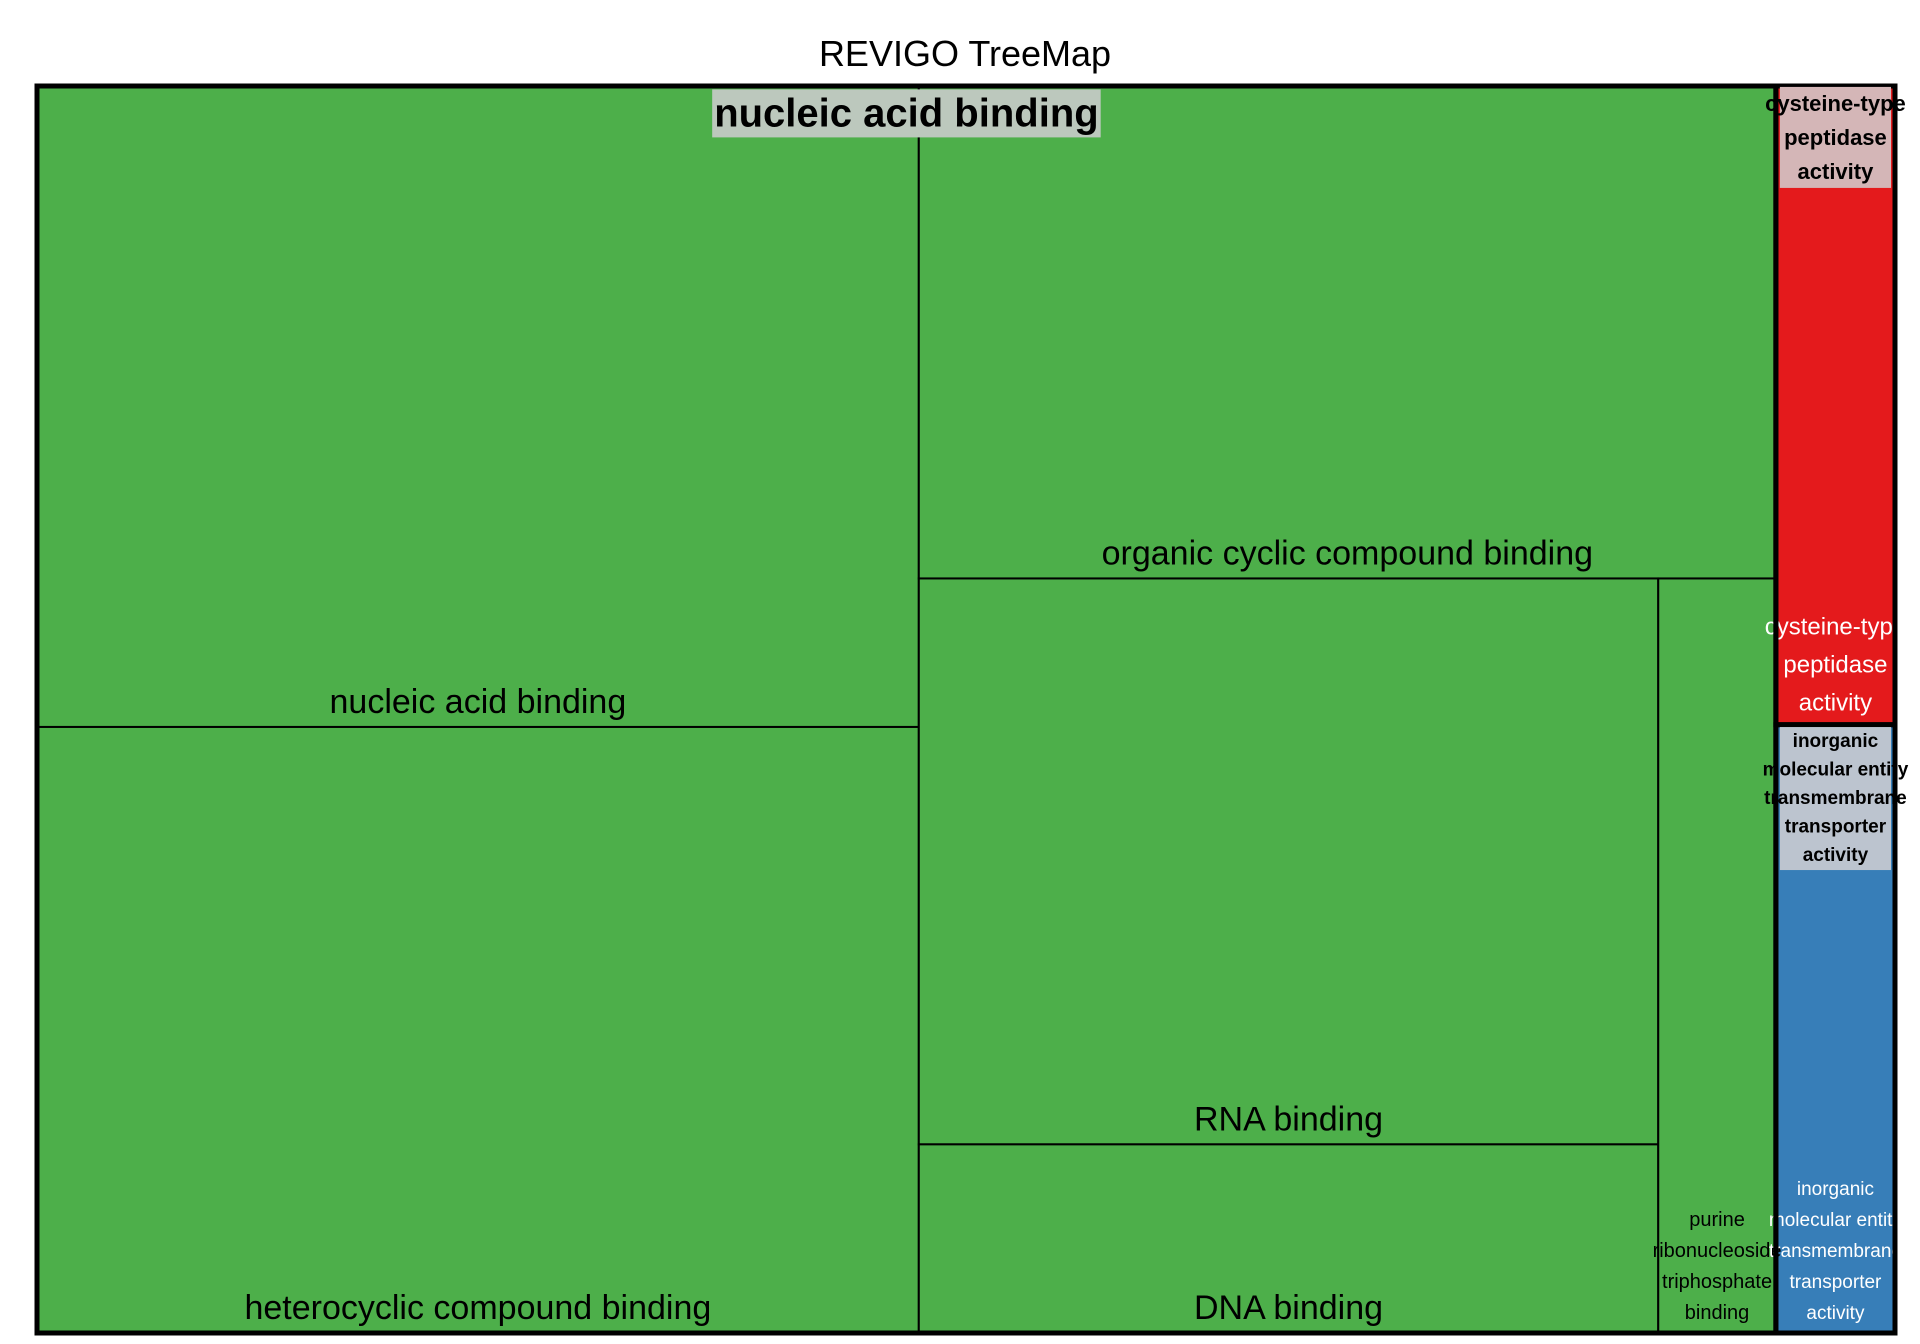 The width and height of the screenshot is (1920, 1344). Describe the element at coordinates (1835, 1313) in the screenshot. I see `term-label-inorganic-molecular-entity-transmembrane-transporter-activity-line-5: activity` at that location.